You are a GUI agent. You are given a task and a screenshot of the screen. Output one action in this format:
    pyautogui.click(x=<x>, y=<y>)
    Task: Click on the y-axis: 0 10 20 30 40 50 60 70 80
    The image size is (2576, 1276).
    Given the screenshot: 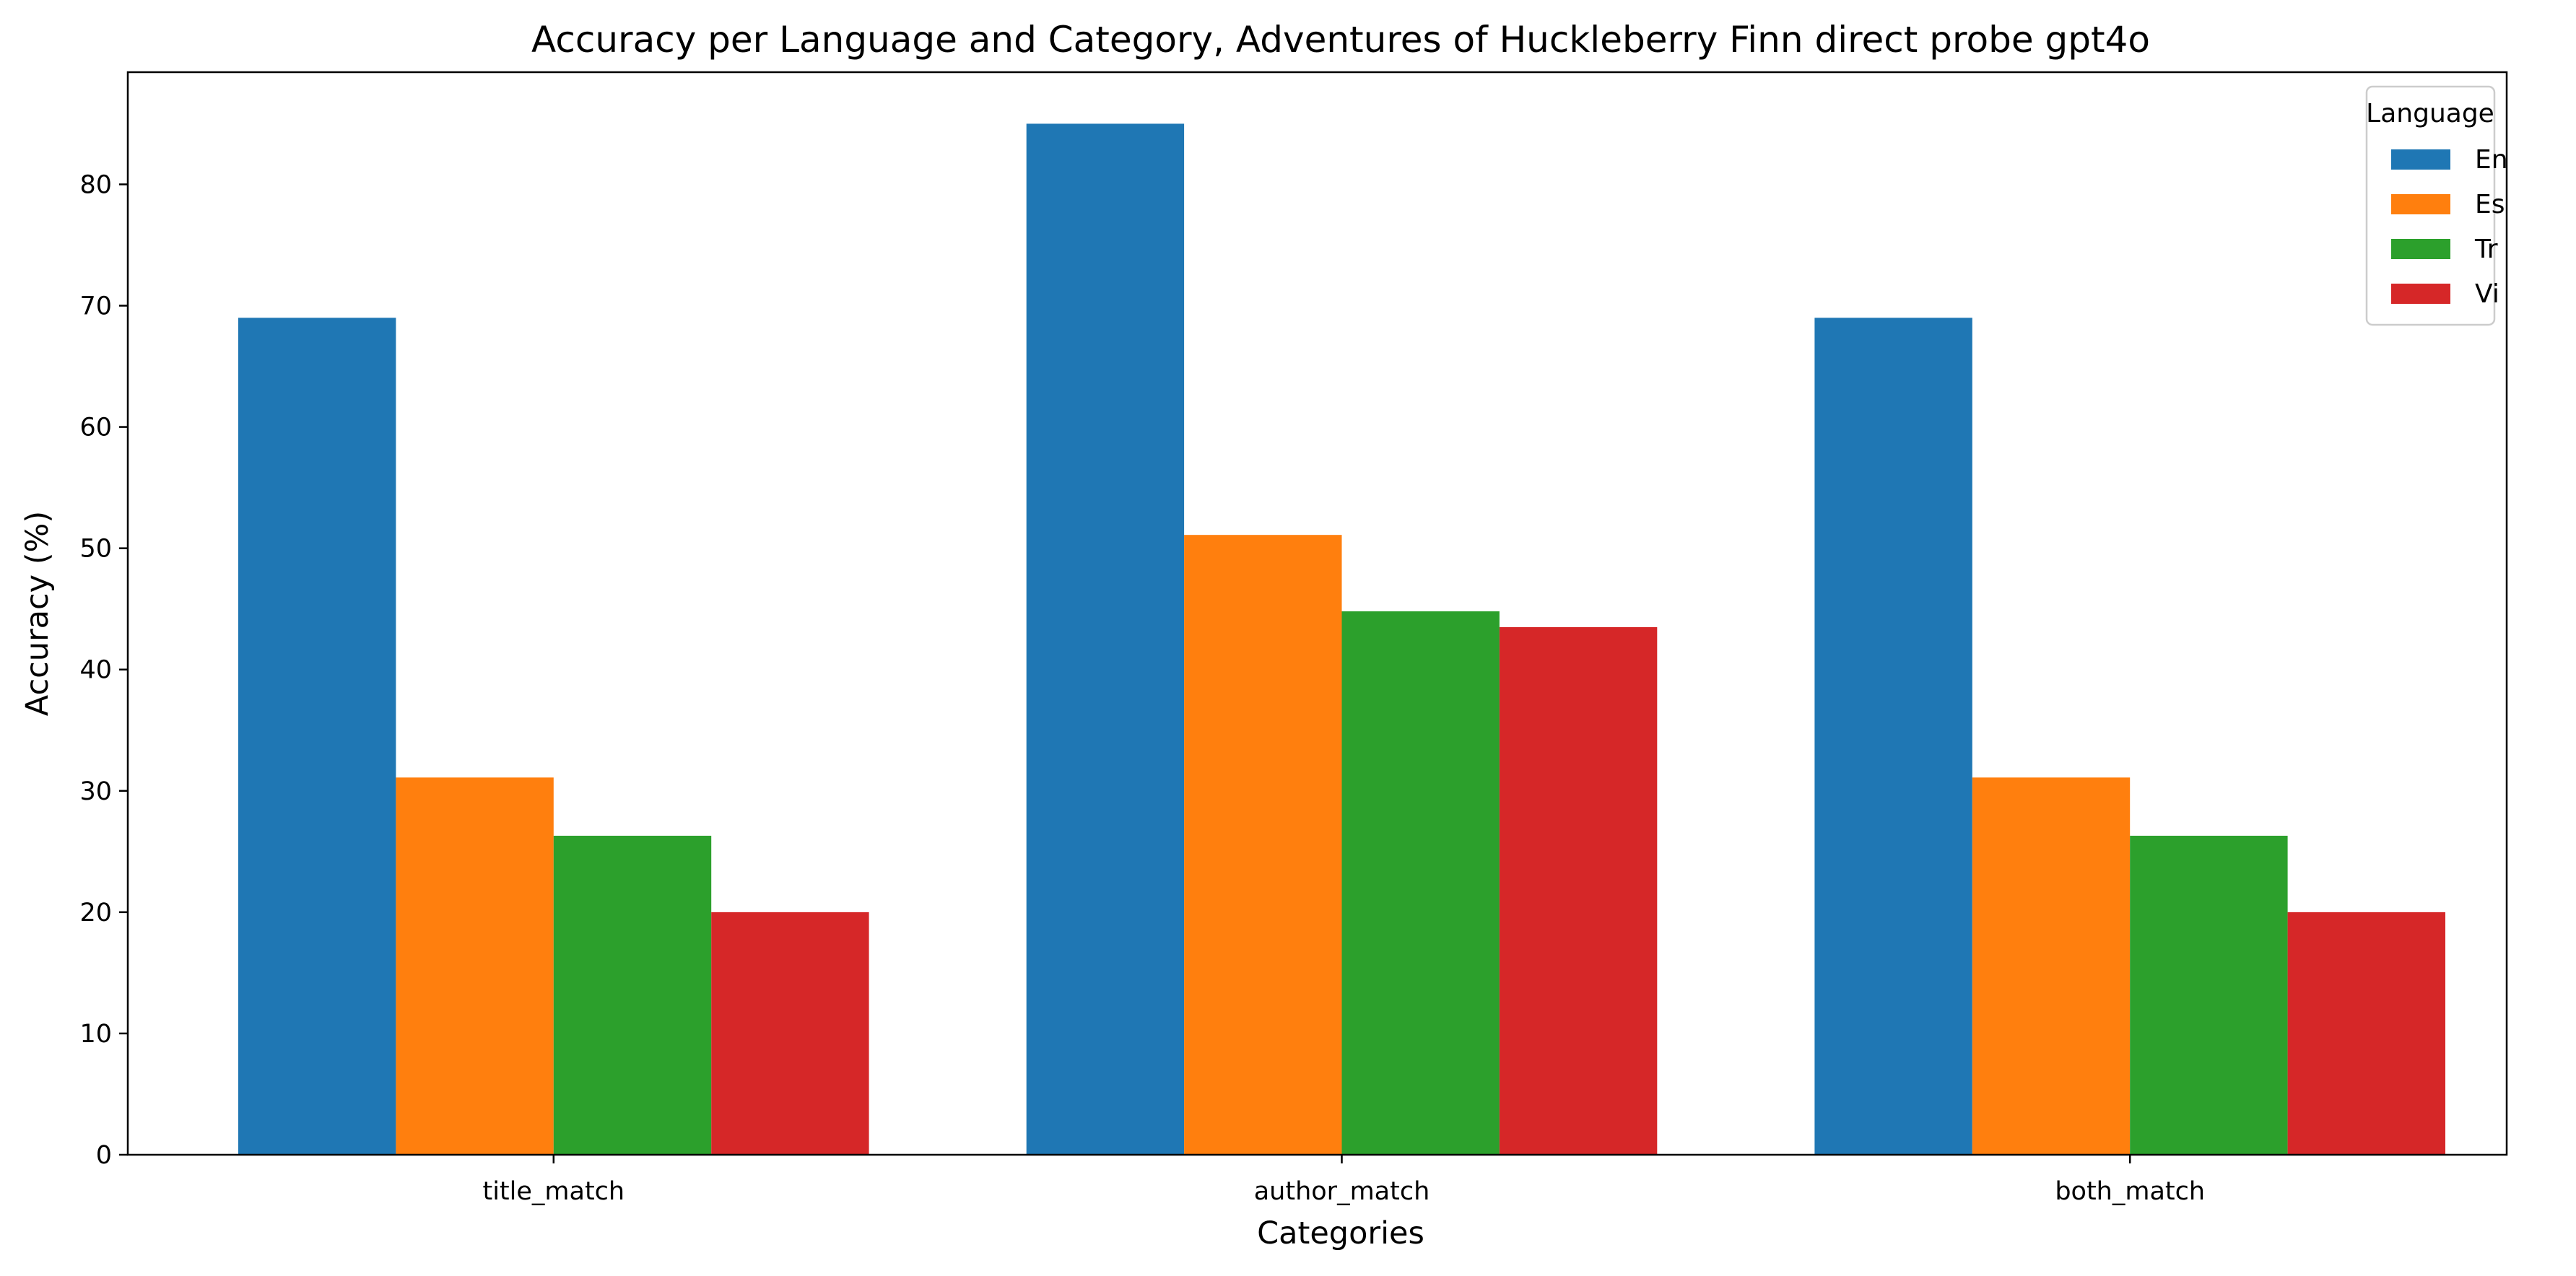 What is the action you would take?
    pyautogui.click(x=103, y=670)
    